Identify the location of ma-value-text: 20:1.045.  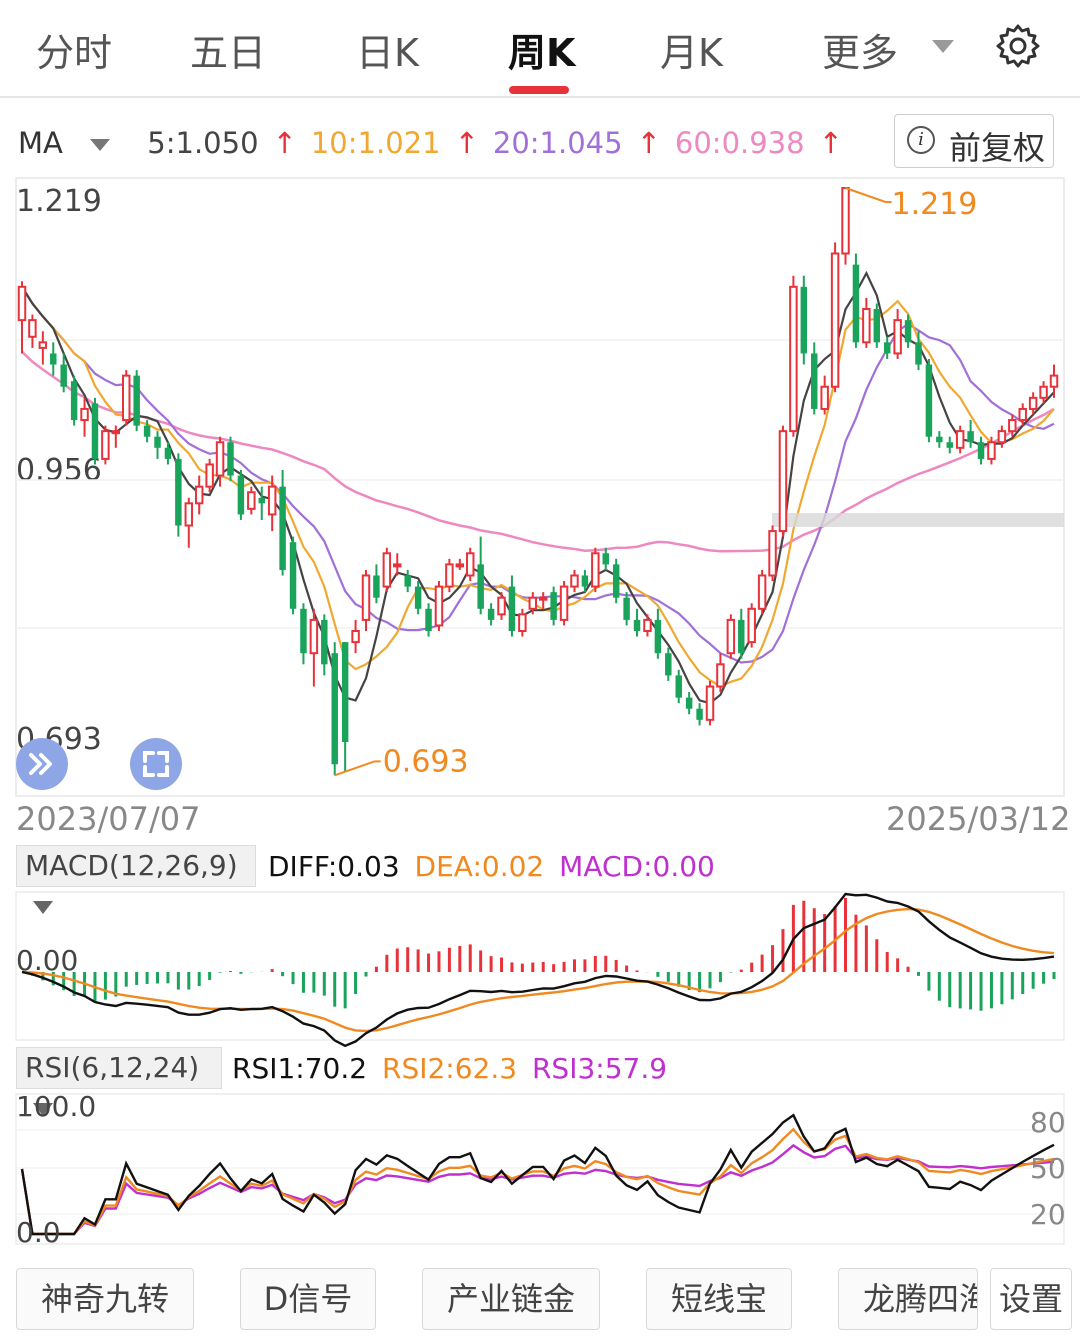
(557, 143).